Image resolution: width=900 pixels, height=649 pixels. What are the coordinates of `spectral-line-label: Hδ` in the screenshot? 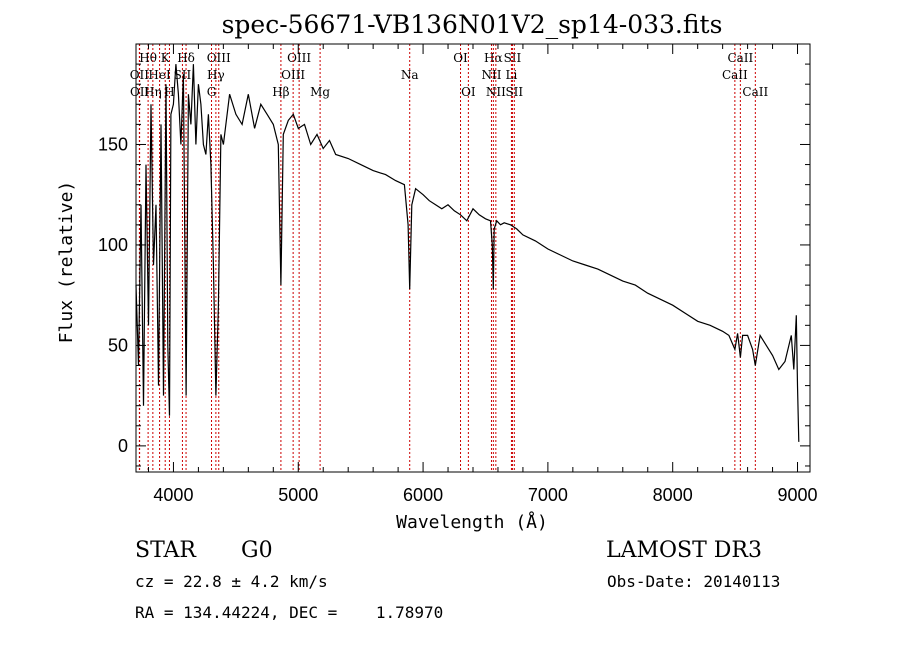 It's located at (186, 58).